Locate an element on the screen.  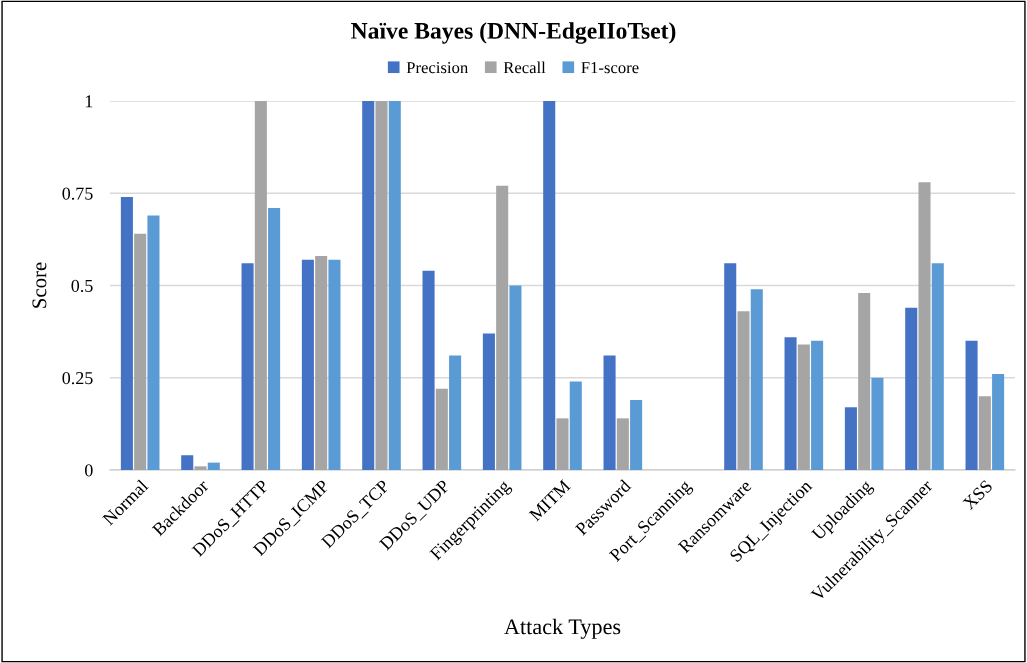
y-tick-label: 0 is located at coordinates (88, 470).